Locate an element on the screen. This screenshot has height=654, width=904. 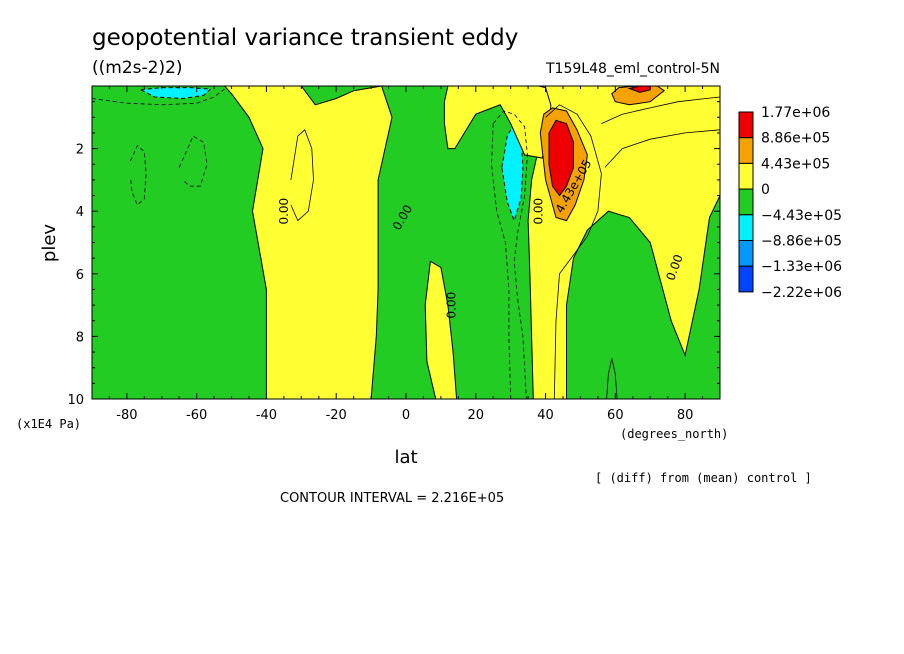
x-tick-label: -60 is located at coordinates (196, 415).